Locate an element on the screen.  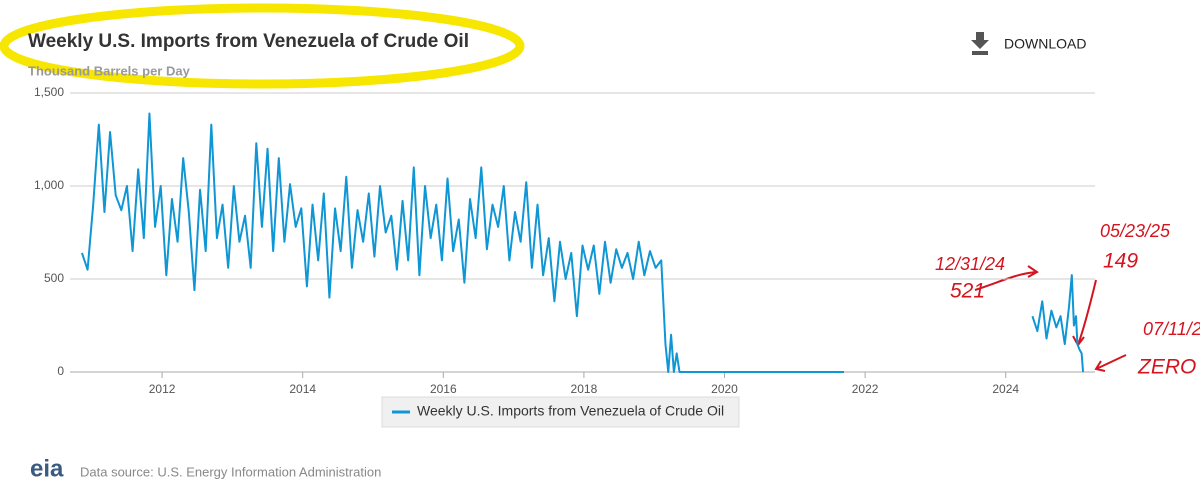
x-tick-label: 2024 is located at coordinates (1005, 389).